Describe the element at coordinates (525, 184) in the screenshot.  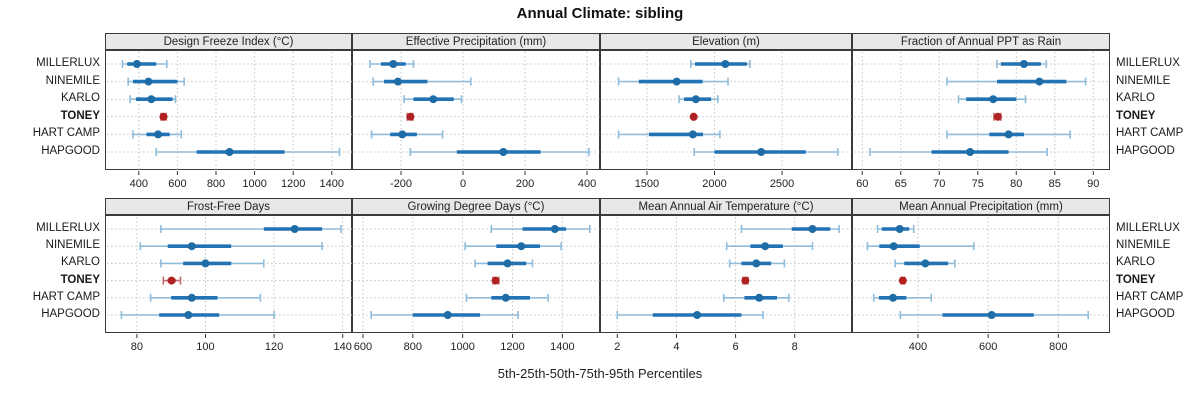
I see `x-axis-tick-label: 200` at that location.